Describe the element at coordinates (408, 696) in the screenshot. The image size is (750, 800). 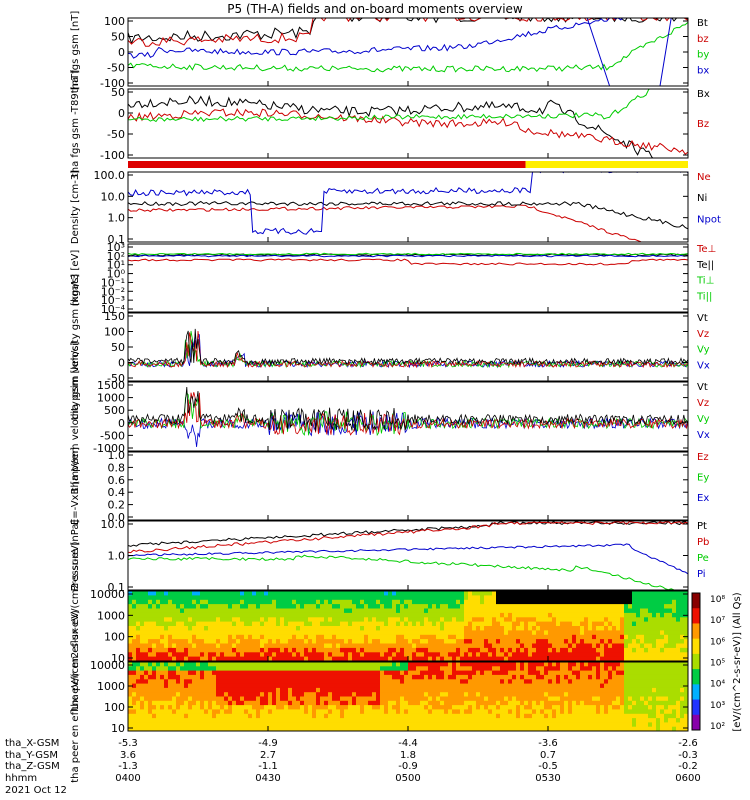
I see `plot-area-ele_spec` at that location.